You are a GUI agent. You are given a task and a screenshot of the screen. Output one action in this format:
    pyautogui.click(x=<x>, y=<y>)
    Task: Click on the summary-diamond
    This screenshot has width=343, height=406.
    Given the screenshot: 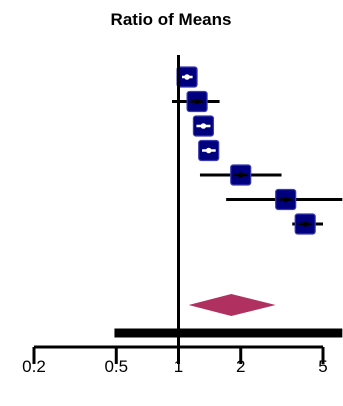 What is the action you would take?
    pyautogui.click(x=232, y=305)
    